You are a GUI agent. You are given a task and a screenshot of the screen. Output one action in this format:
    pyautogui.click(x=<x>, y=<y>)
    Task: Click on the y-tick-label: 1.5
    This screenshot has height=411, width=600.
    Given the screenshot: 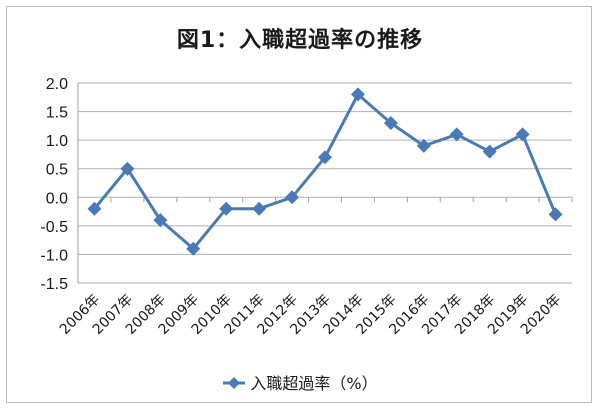 What is the action you would take?
    pyautogui.click(x=57, y=113)
    